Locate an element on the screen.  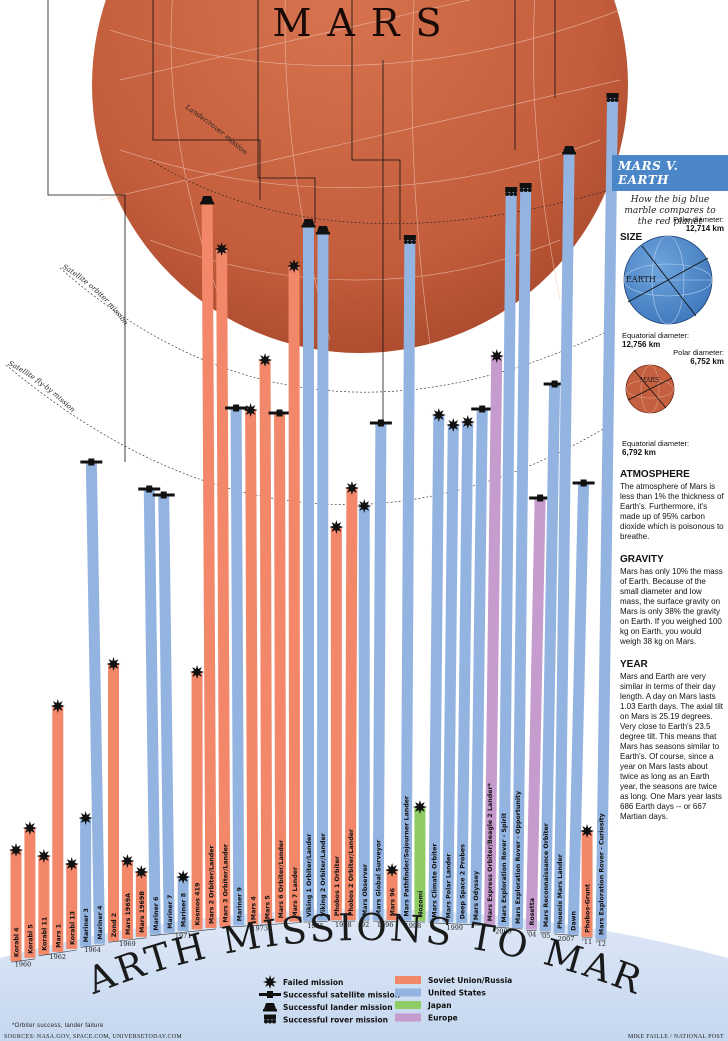
mission-label: Mars Pathfinder/Sojourner Lander is located at coordinates (407, 856).